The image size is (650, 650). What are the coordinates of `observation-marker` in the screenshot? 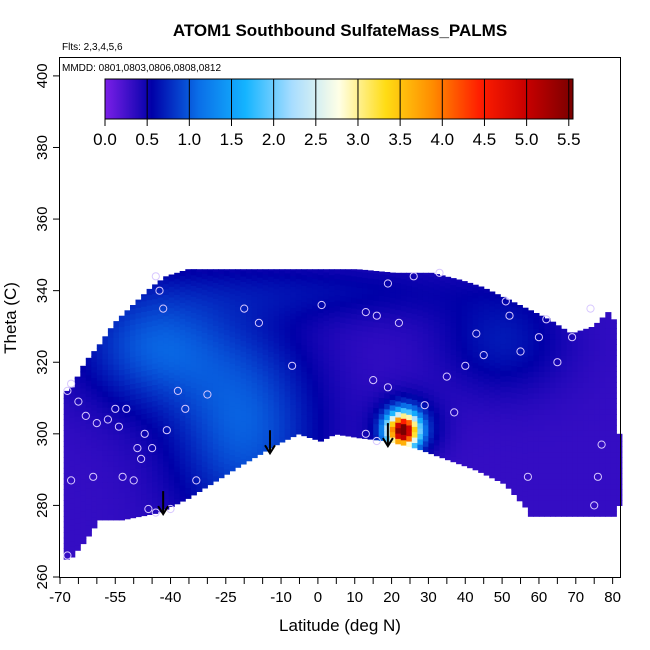 It's located at (539, 337).